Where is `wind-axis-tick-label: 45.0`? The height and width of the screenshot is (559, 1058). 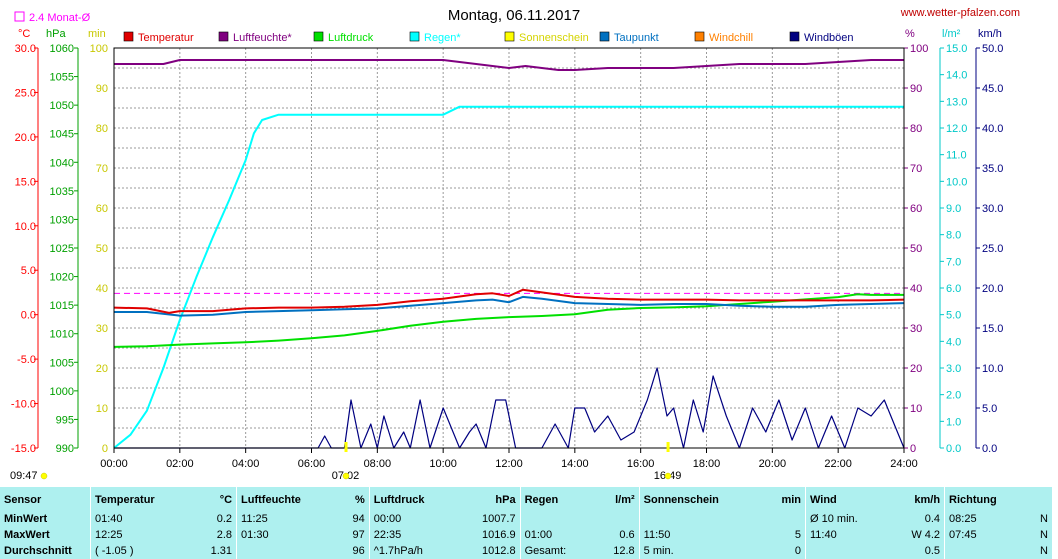
wind-axis-tick-label: 45.0 is located at coordinates (992, 89).